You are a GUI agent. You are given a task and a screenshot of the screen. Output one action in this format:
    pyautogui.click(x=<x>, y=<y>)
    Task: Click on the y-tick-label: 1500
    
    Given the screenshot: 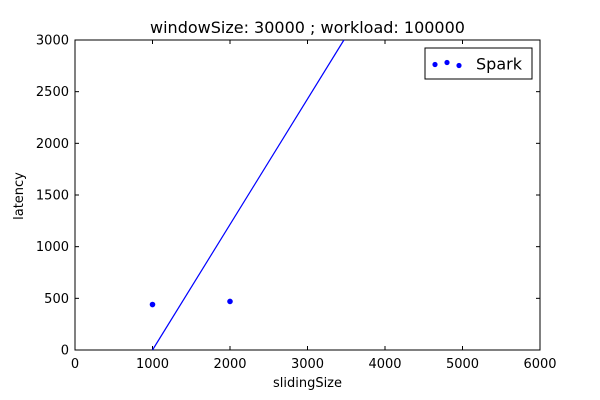 What is the action you would take?
    pyautogui.click(x=52, y=196)
    